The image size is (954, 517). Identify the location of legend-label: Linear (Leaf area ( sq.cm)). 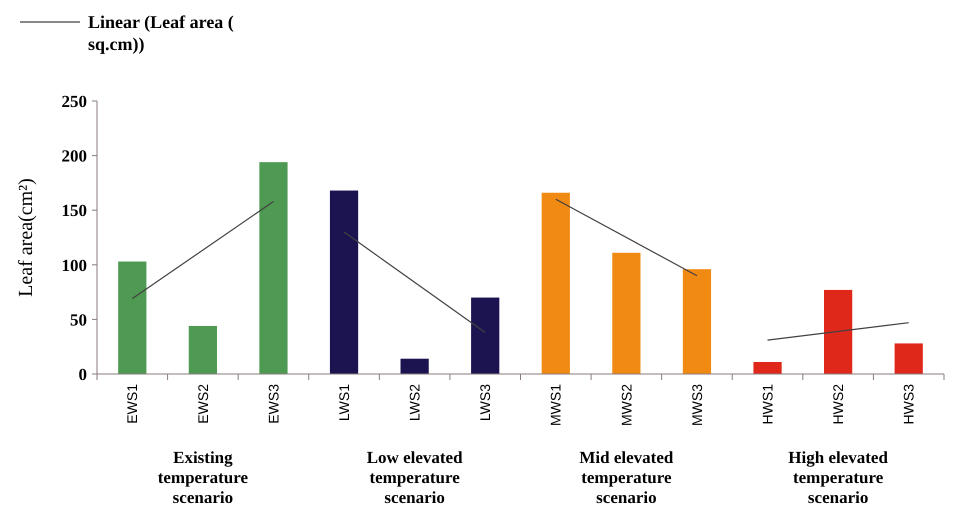
(161, 33).